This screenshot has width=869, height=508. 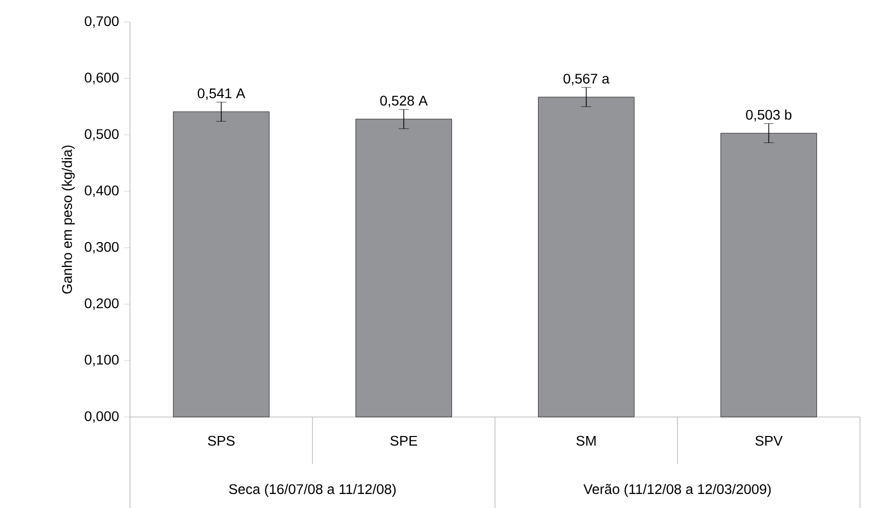 What do you see at coordinates (769, 441) in the screenshot?
I see `x-tick-label: SPV` at bounding box center [769, 441].